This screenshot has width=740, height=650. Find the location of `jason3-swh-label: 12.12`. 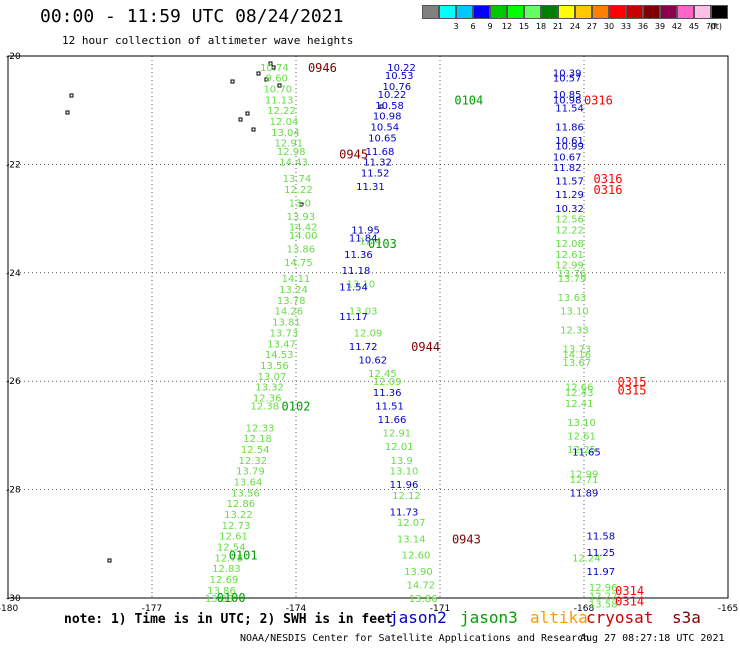

jason3-swh-label: 12.12 is located at coordinates (406, 496).